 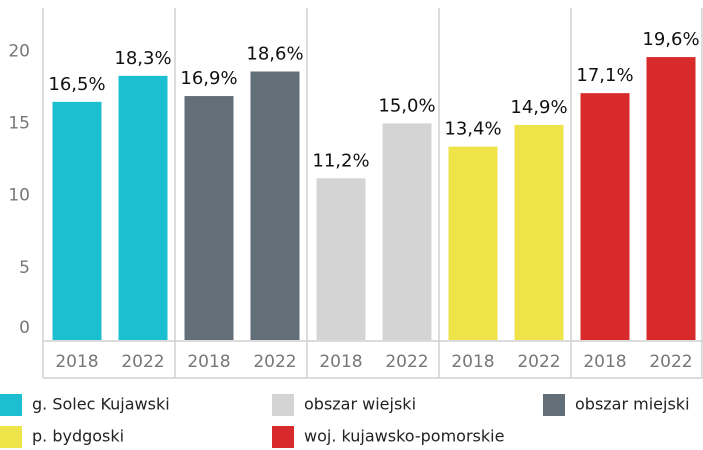 I want to click on y-tick-label: 15, so click(x=19, y=123).